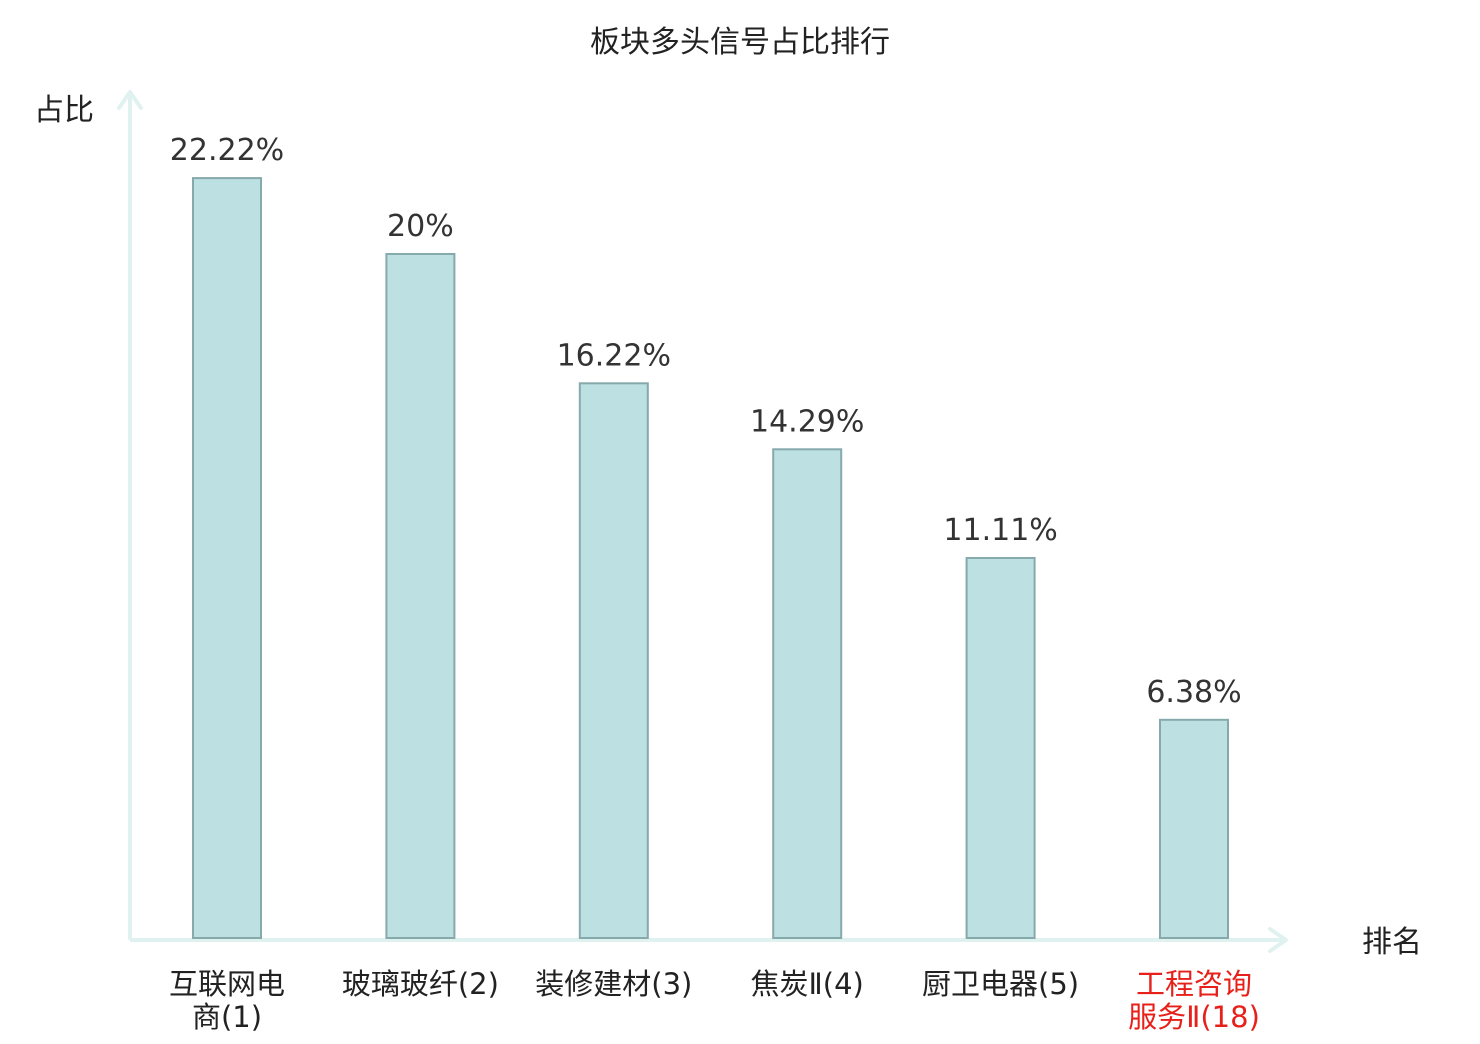 The height and width of the screenshot is (1044, 1480). I want to click on x-axis-label: 排名, so click(1392, 942).